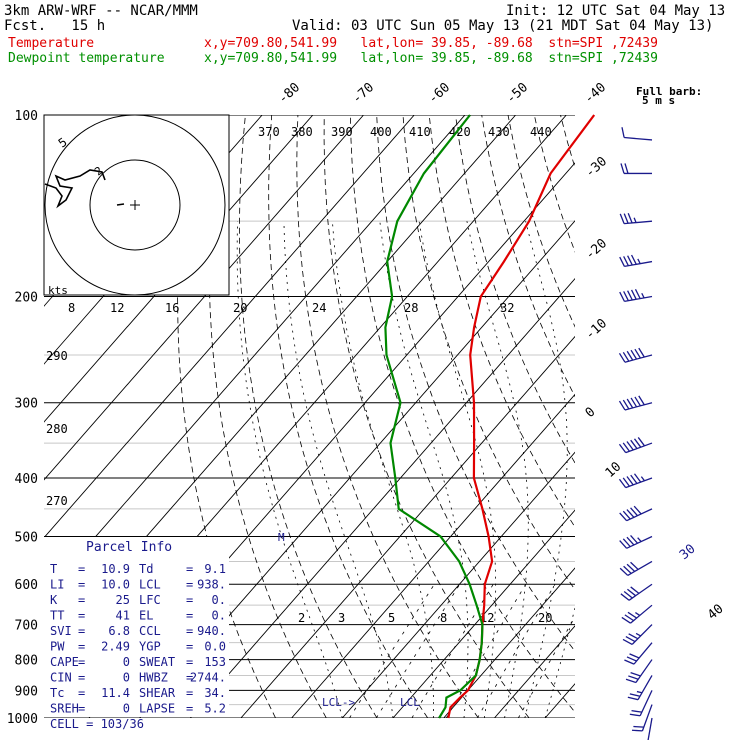 This screenshot has height=740, width=740. Describe the element at coordinates (219, 600) in the screenshot. I see `parcel-info-value: 0.` at that location.